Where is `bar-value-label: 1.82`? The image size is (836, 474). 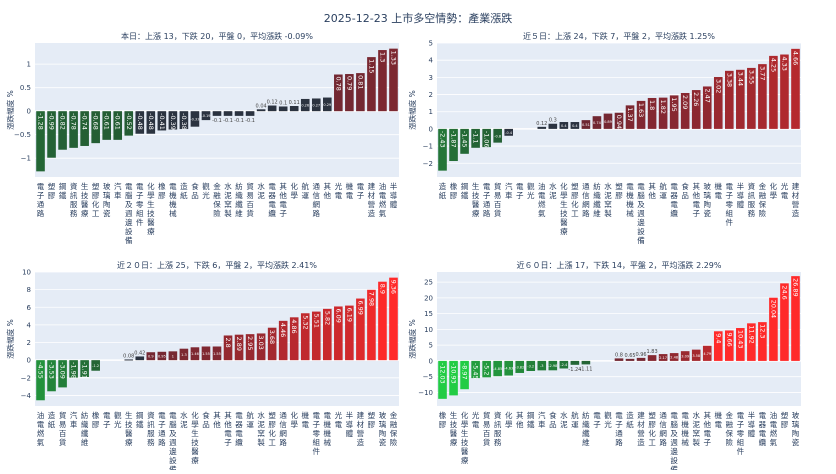
bar-value-label: 1.82 is located at coordinates (663, 107).